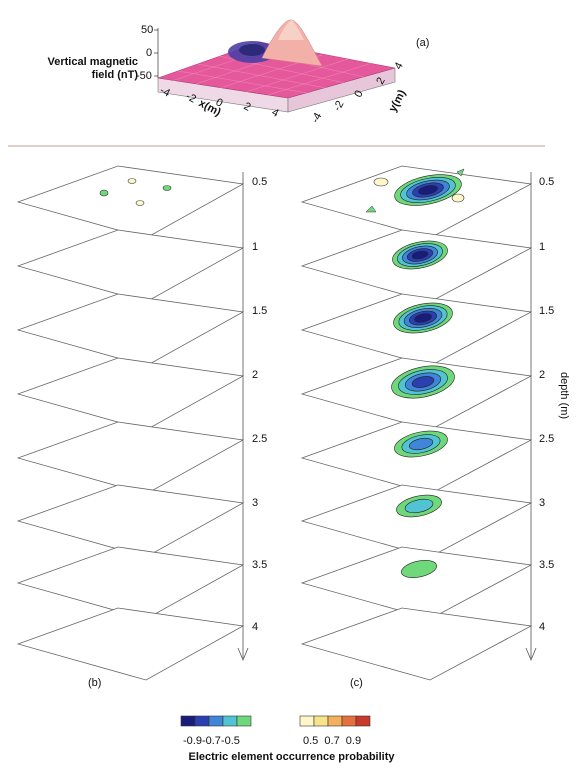  What do you see at coordinates (423, 43) in the screenshot?
I see `panel-a-label: (a)` at bounding box center [423, 43].